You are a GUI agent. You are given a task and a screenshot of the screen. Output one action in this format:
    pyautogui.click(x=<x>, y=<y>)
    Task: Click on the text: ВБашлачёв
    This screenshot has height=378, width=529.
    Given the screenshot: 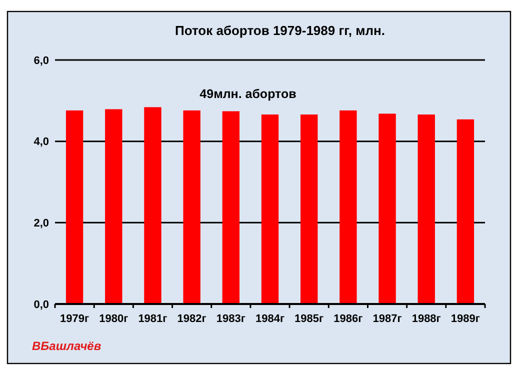 What is the action you would take?
    pyautogui.click(x=67, y=346)
    